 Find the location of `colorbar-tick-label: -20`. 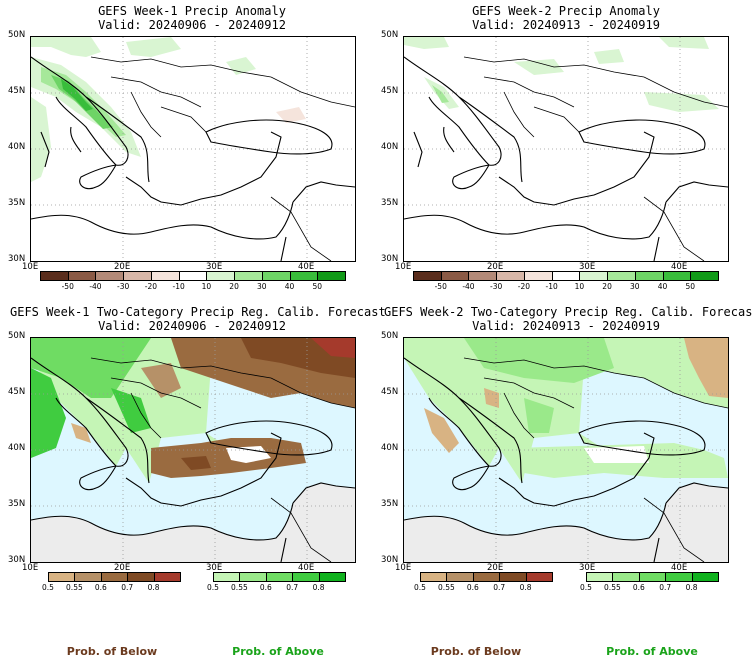

colorbar-tick-label: -20 is located at coordinates (524, 286).